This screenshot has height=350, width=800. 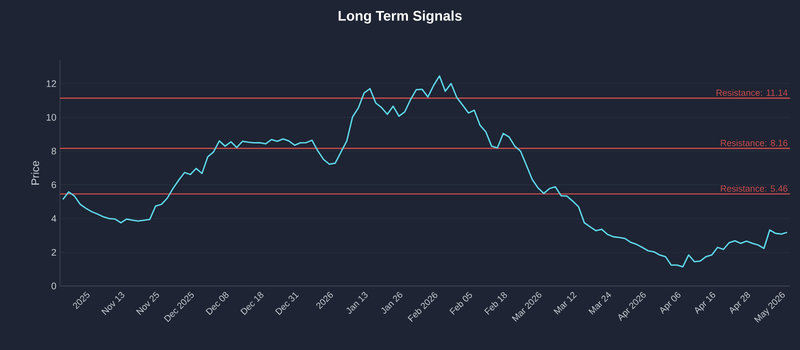 I want to click on x-tick-label: Apr 16, so click(x=705, y=303).